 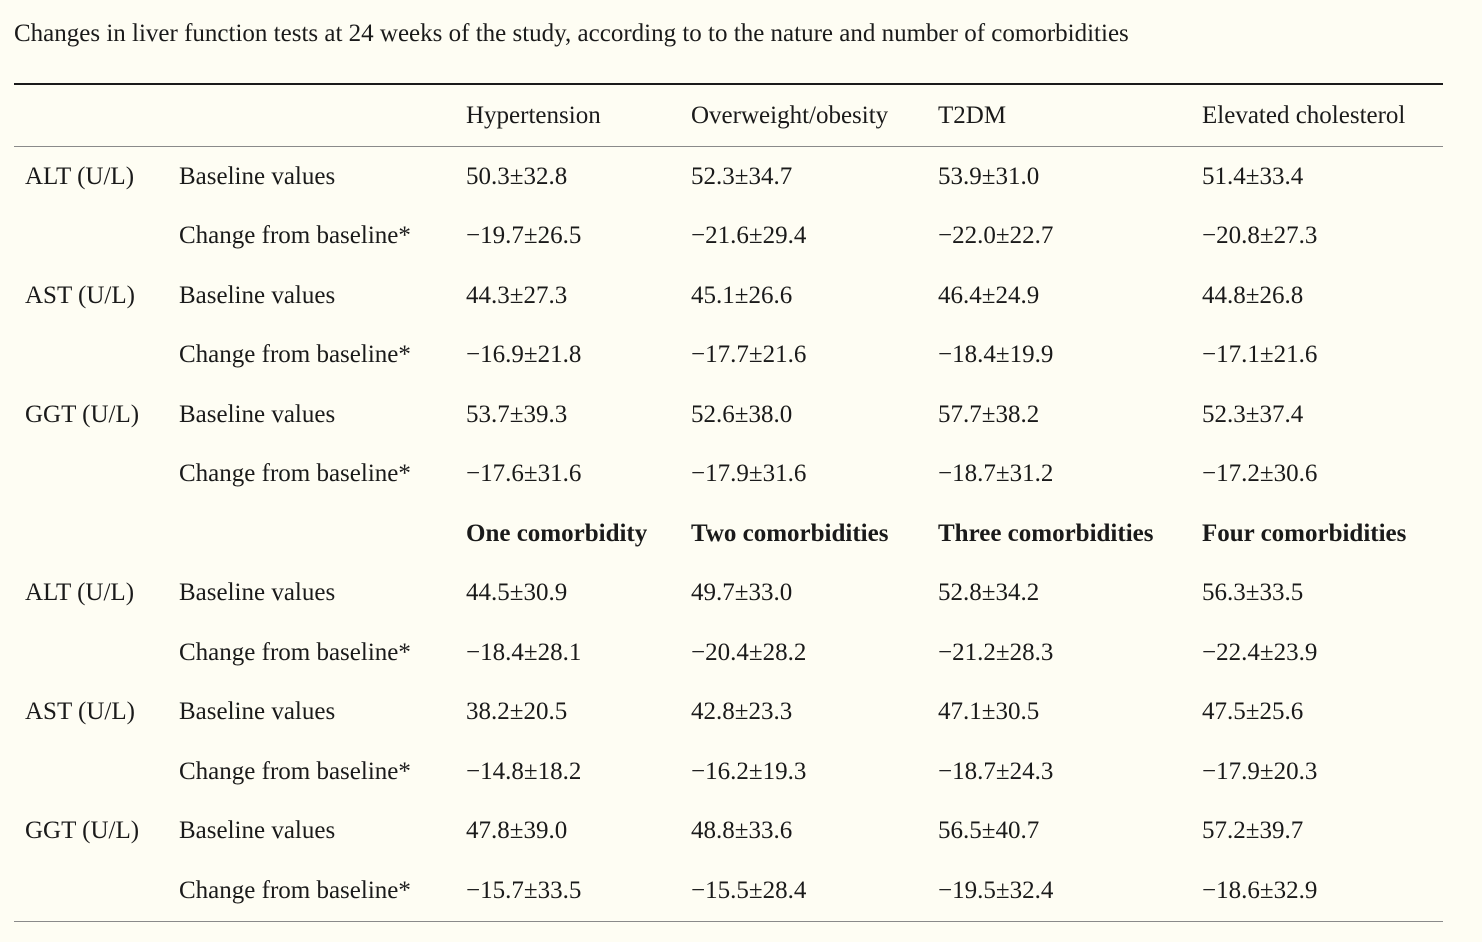 What do you see at coordinates (989, 414) in the screenshot?
I see `value-cell: 57.7±38.2` at bounding box center [989, 414].